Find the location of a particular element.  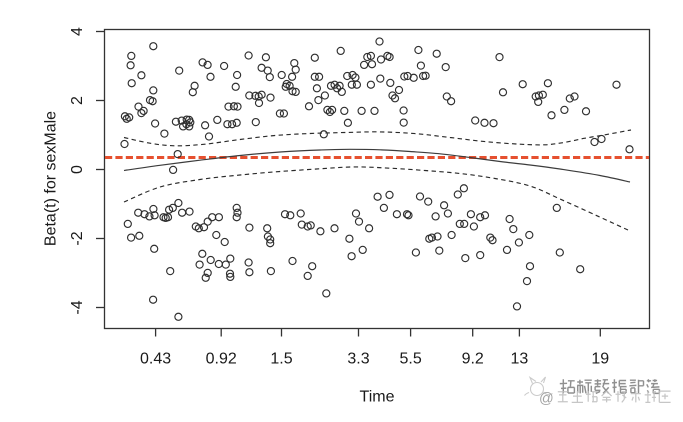

svg-text: 2 is located at coordinates (77, 100).